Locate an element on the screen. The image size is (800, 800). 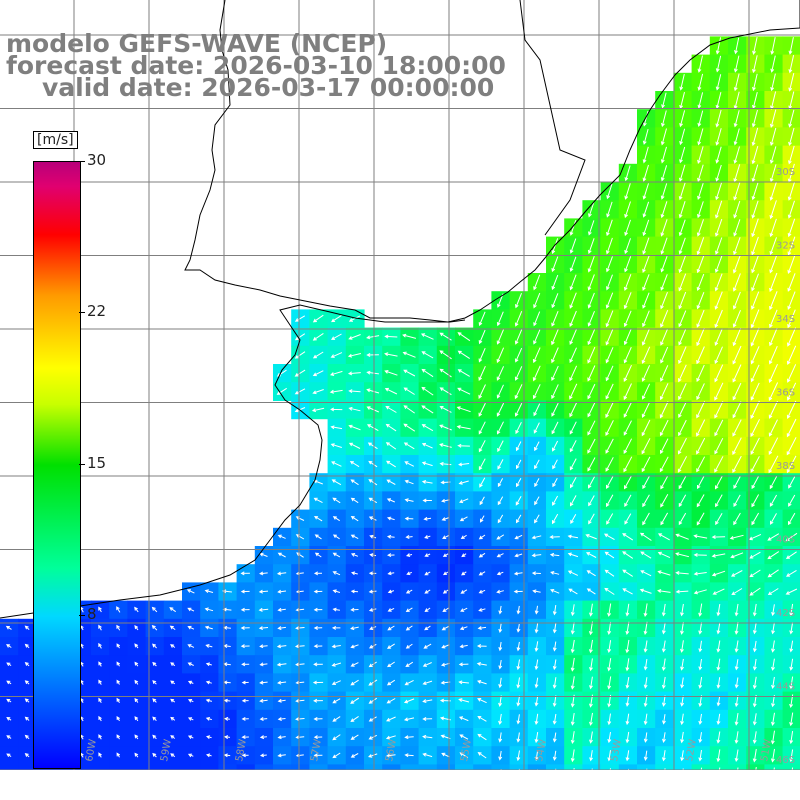
valid-date: valid date: 2026-03-17 00:00:00 is located at coordinates (268, 87).